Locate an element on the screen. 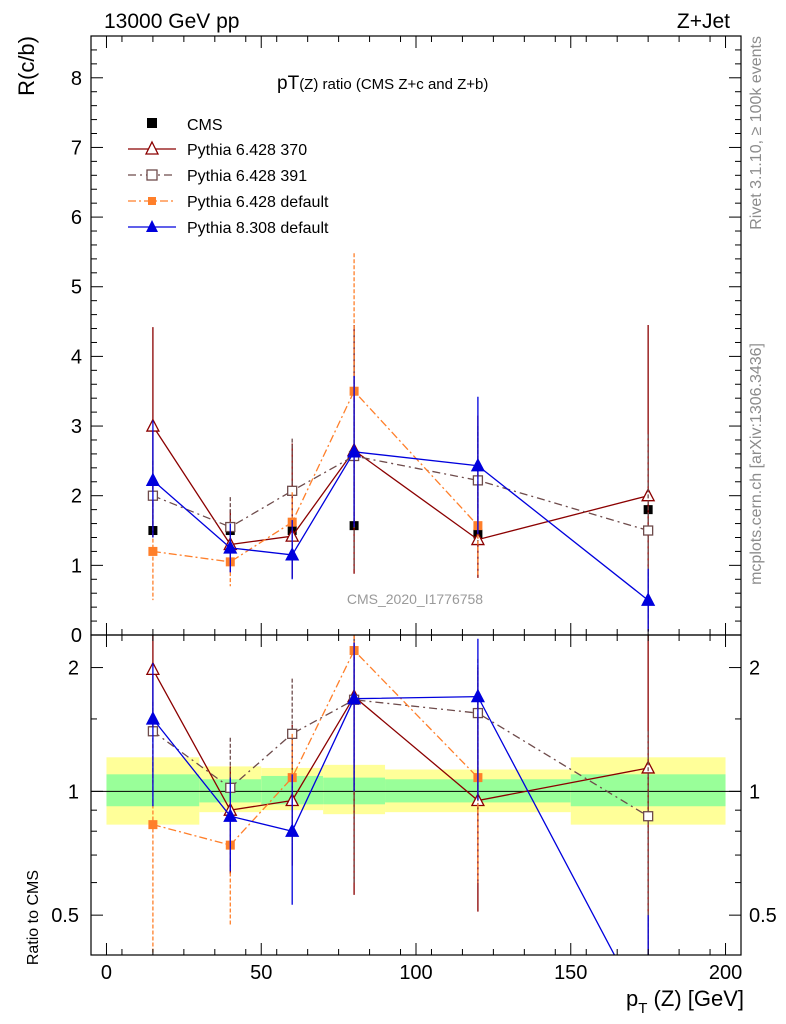  ratio-pythia-6-428-370-line is located at coordinates (400, 740).